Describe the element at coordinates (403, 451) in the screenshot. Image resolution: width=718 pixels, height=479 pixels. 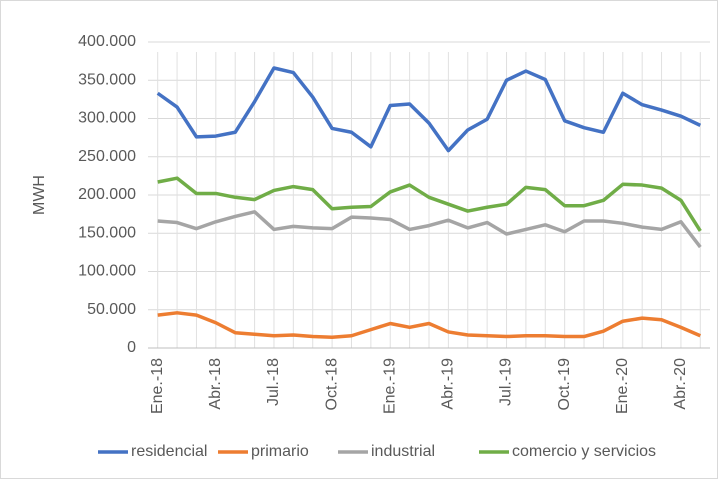
I see `legend-label: industrial` at that location.